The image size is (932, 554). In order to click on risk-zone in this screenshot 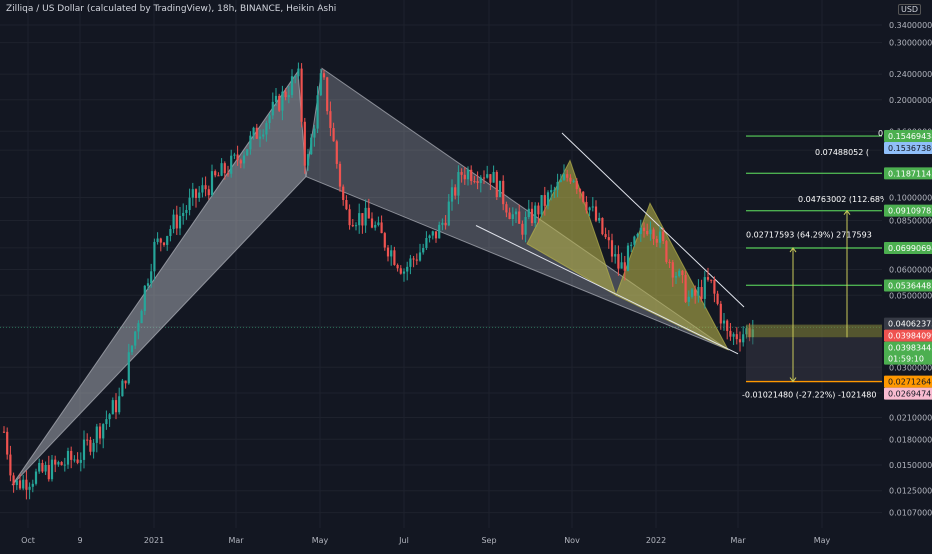, I will do `click(814, 359)`.